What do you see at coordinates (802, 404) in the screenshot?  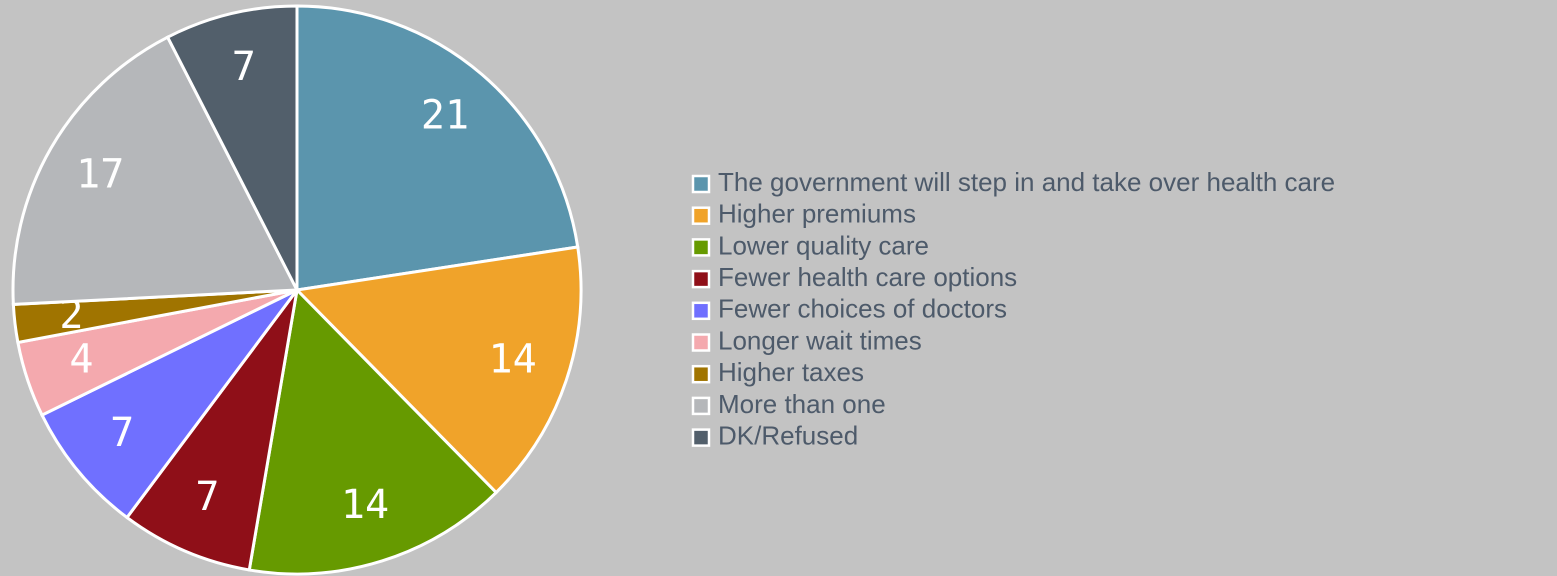 I see `legend-label: More than one` at bounding box center [802, 404].